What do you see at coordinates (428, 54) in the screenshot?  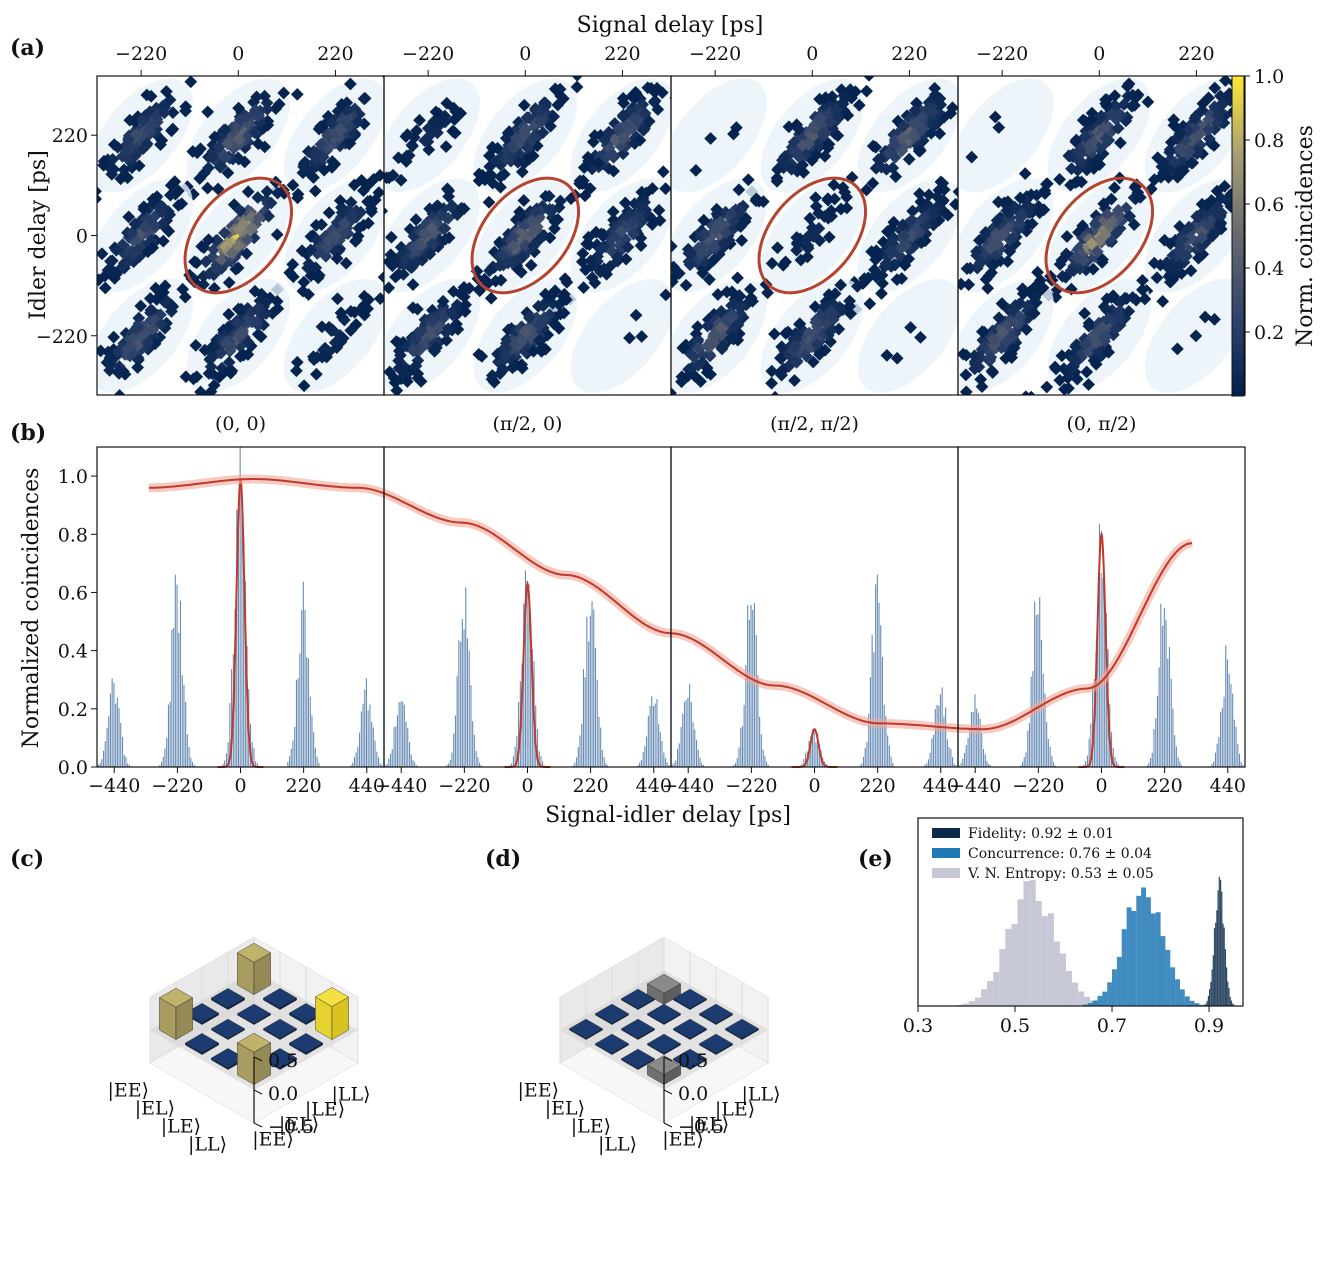 I see `x-tick-label: −220` at bounding box center [428, 54].